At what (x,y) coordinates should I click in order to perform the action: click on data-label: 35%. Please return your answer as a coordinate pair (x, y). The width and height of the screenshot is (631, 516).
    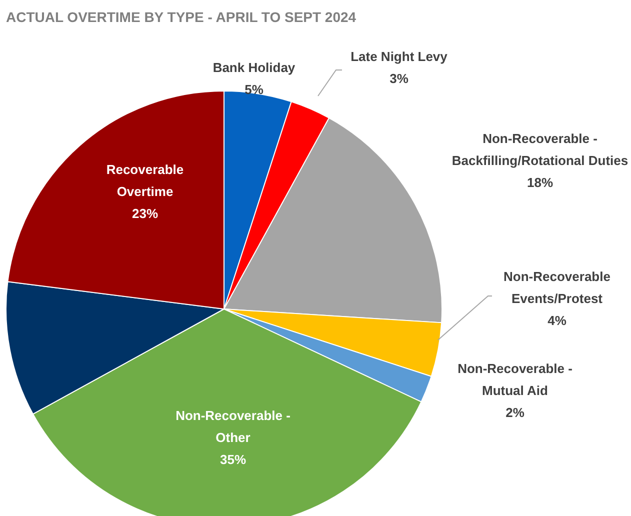
    Looking at the image, I should click on (233, 459).